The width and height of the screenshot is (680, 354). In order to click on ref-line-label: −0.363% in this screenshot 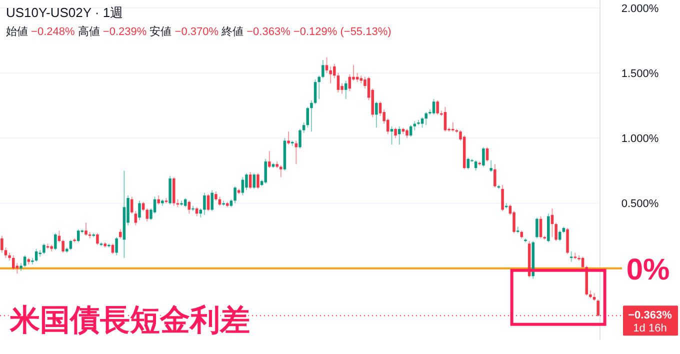, I will do `click(650, 316)`.